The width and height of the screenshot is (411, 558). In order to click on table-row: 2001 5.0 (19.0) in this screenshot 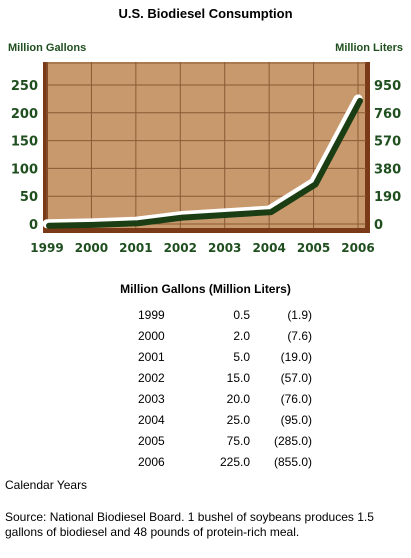, I will do `click(215, 356)`.